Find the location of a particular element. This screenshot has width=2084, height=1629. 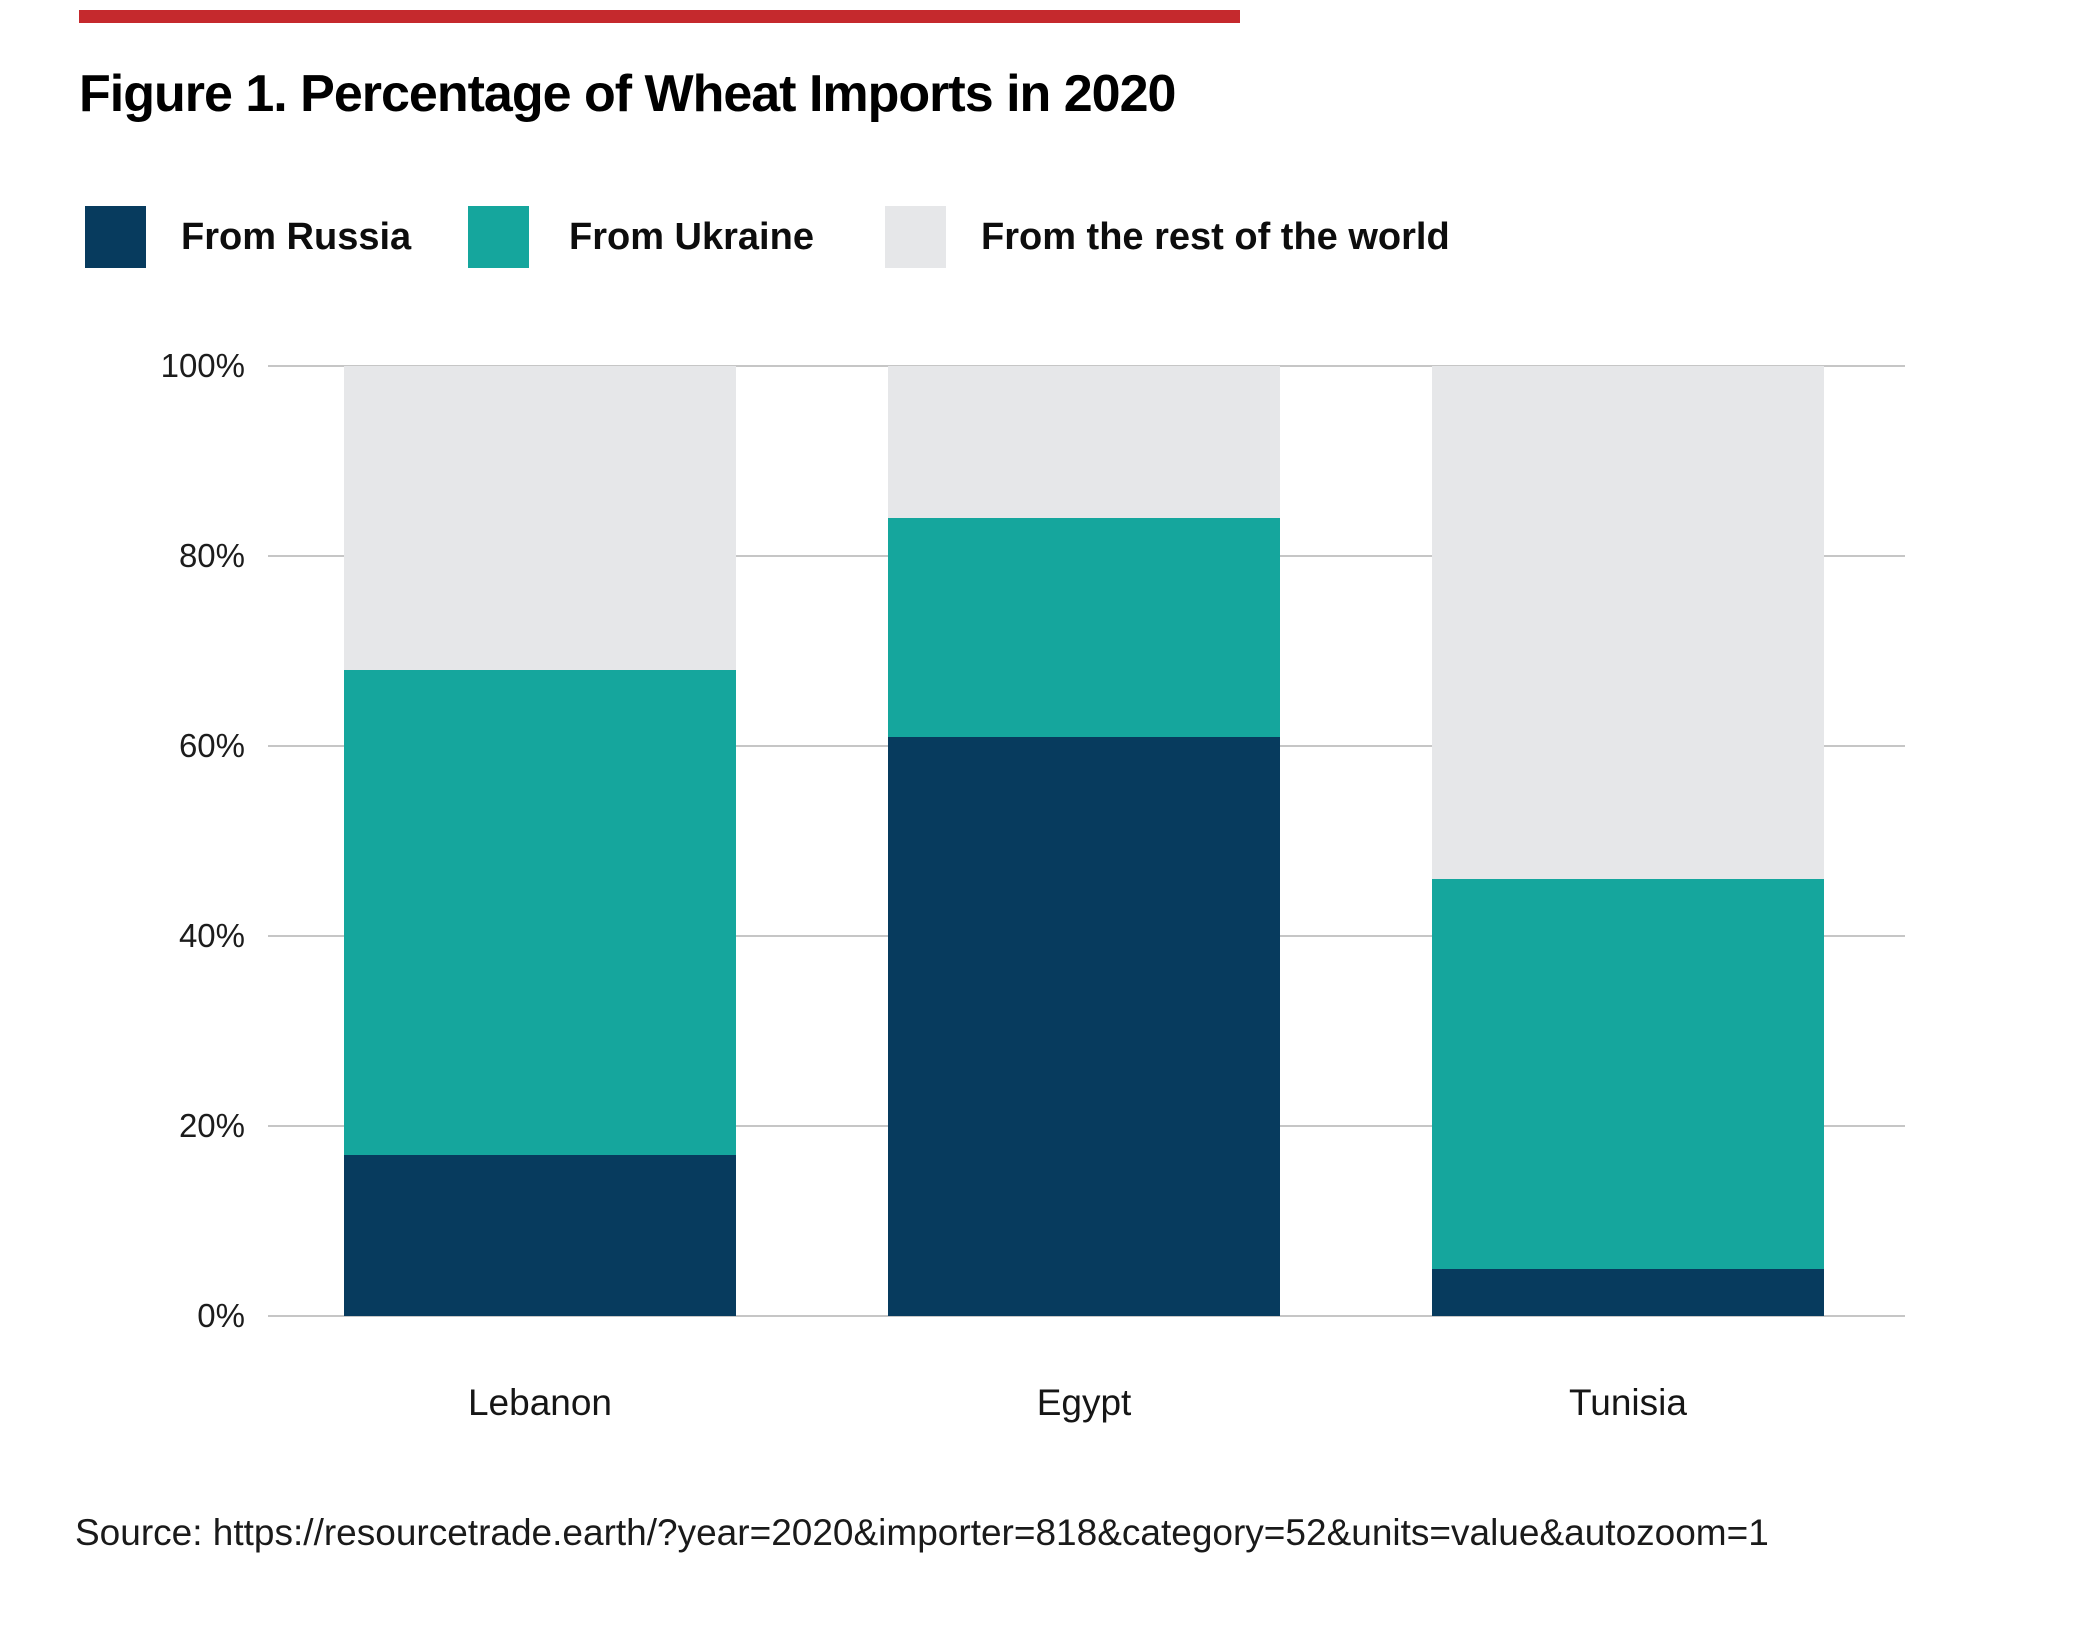

legend-swatch-russia is located at coordinates (115, 237).